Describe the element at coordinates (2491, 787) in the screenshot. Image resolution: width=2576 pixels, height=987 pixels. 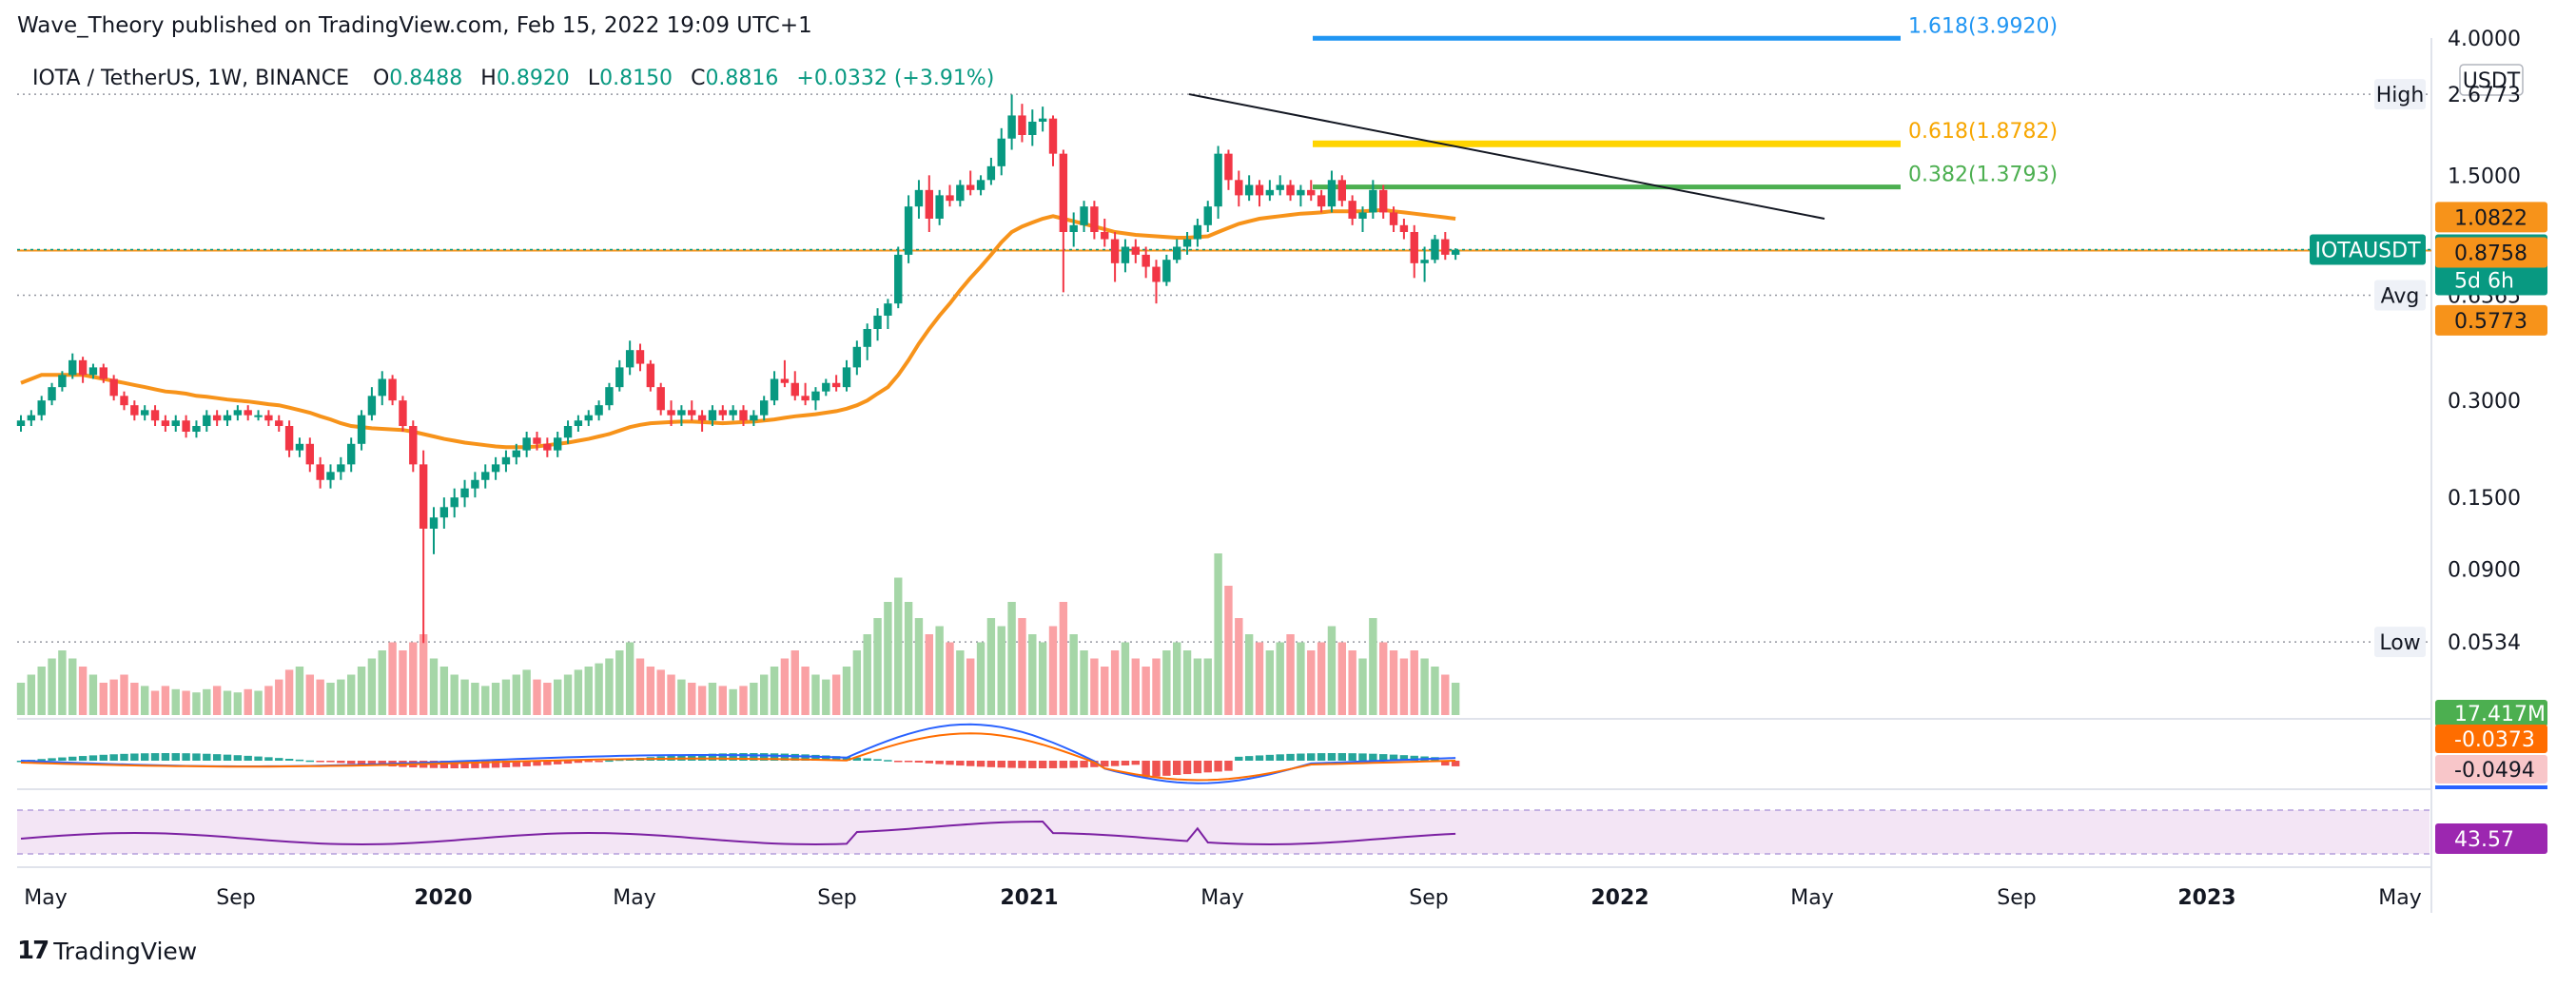
I see `macd-line-marker` at that location.